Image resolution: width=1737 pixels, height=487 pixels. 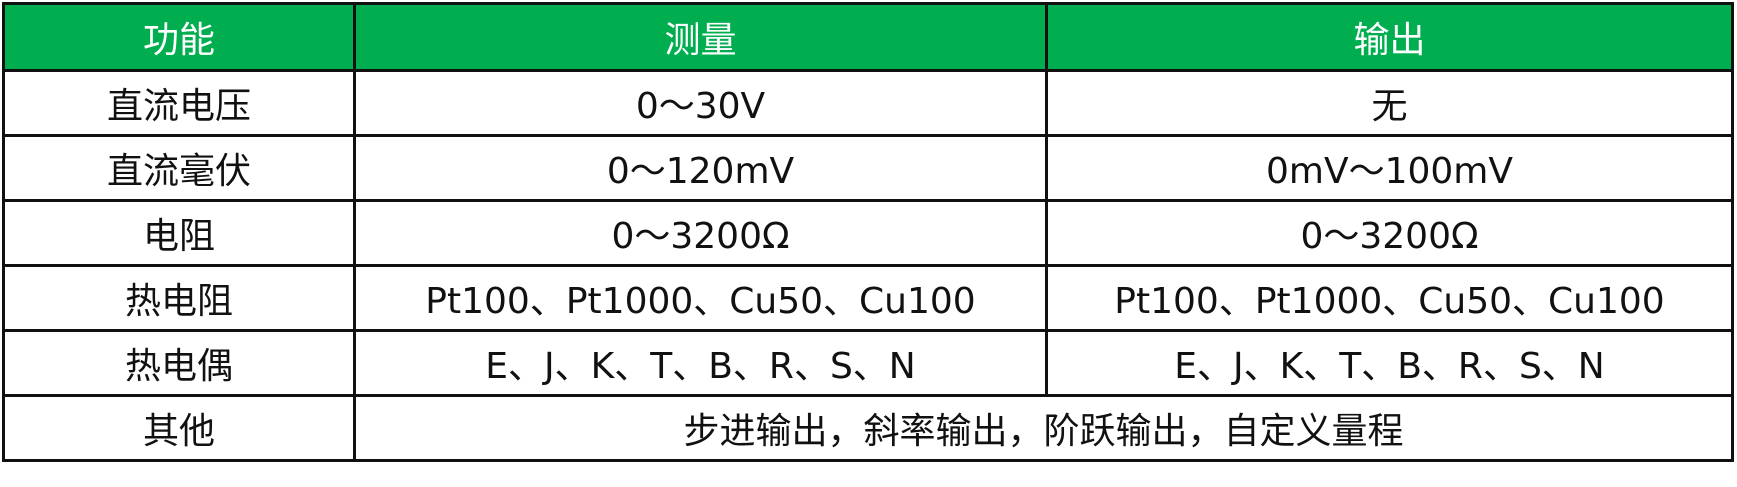 What do you see at coordinates (179, 298) in the screenshot?
I see `function-cell: 热电阻` at bounding box center [179, 298].